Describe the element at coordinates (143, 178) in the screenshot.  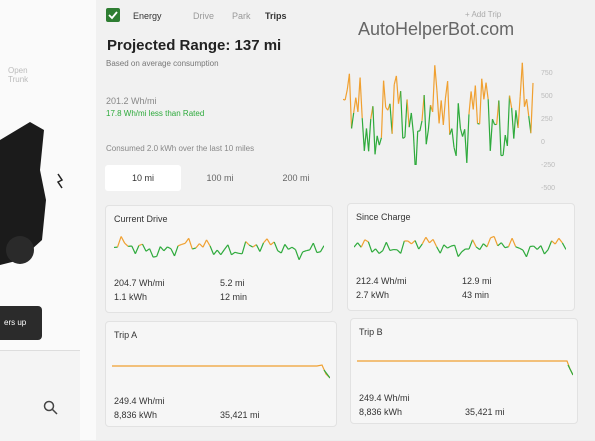
I see `range-button: 10 mi` at that location.